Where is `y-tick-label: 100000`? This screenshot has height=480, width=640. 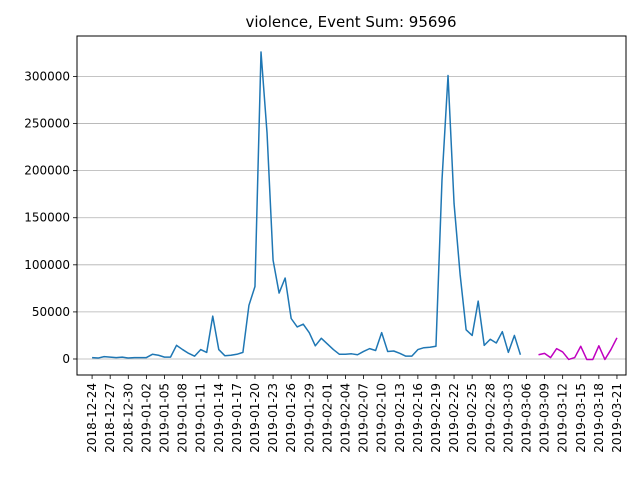 y-tick-label: 100000 is located at coordinates (47, 265).